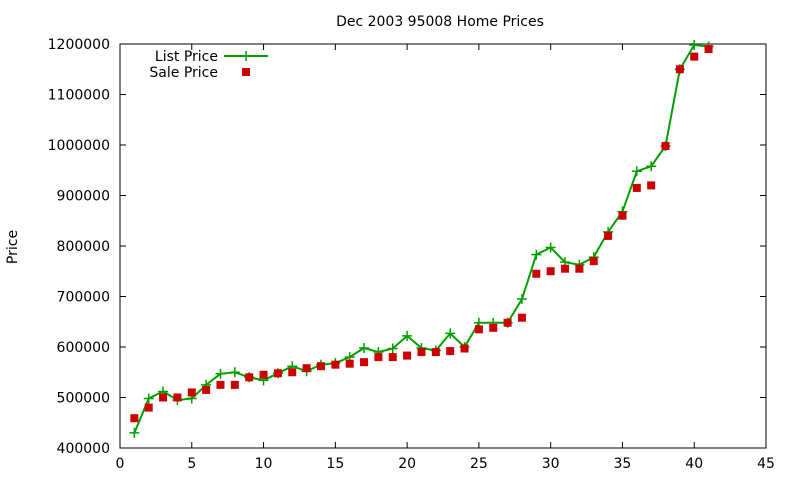  What do you see at coordinates (79, 96) in the screenshot?
I see `y-tick-label: 1100000` at bounding box center [79, 96].